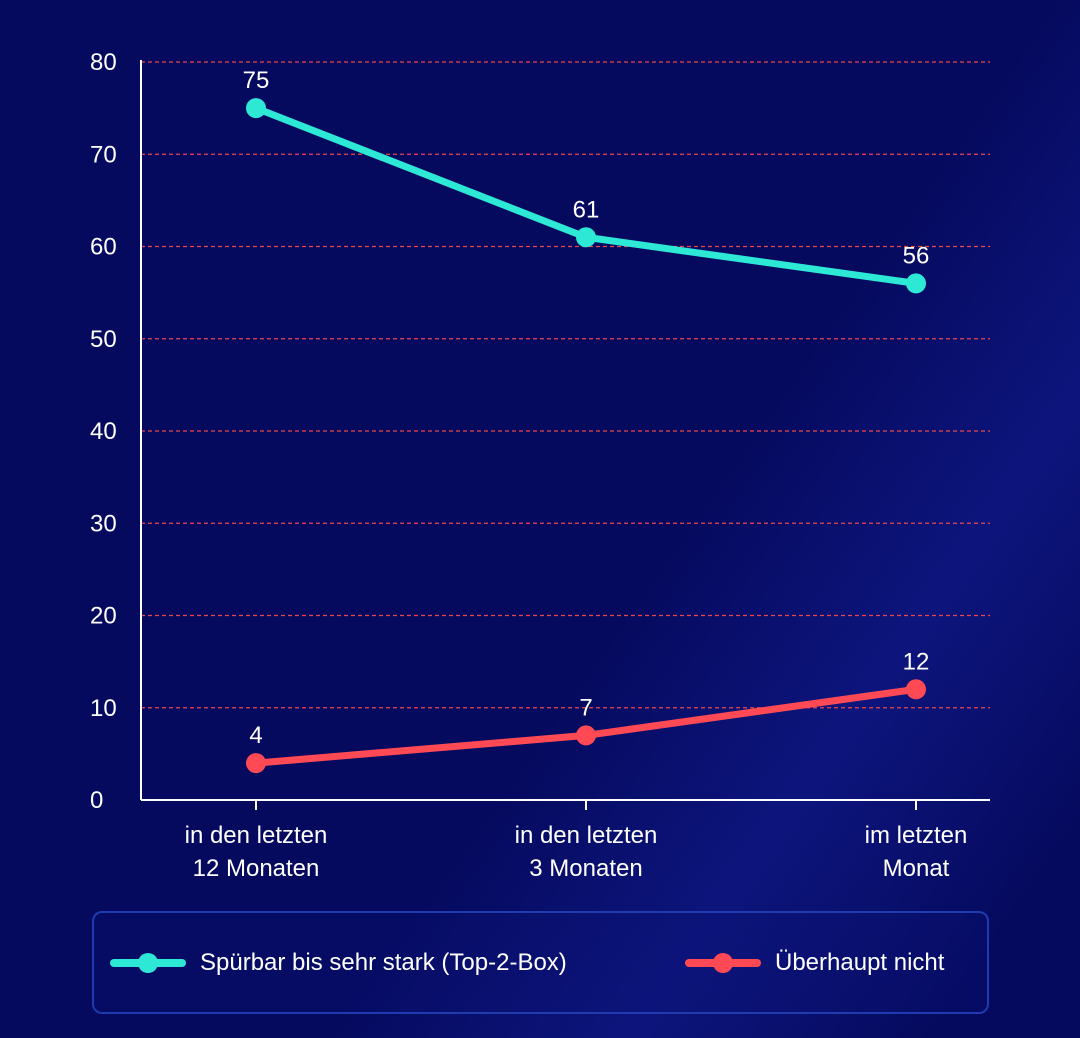  I want to click on y-tick-label-50: 50, so click(103, 339).